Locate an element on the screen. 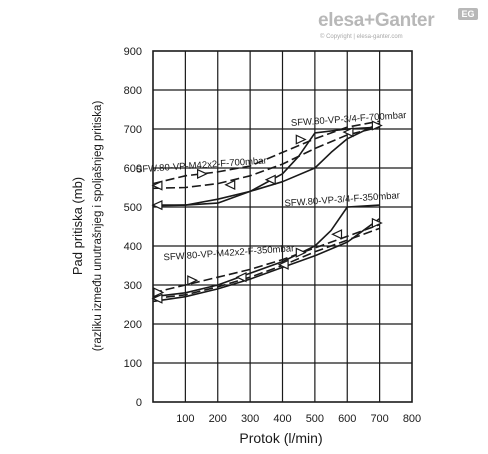 The image size is (488, 454). x-tick-label: 100 is located at coordinates (185, 419).